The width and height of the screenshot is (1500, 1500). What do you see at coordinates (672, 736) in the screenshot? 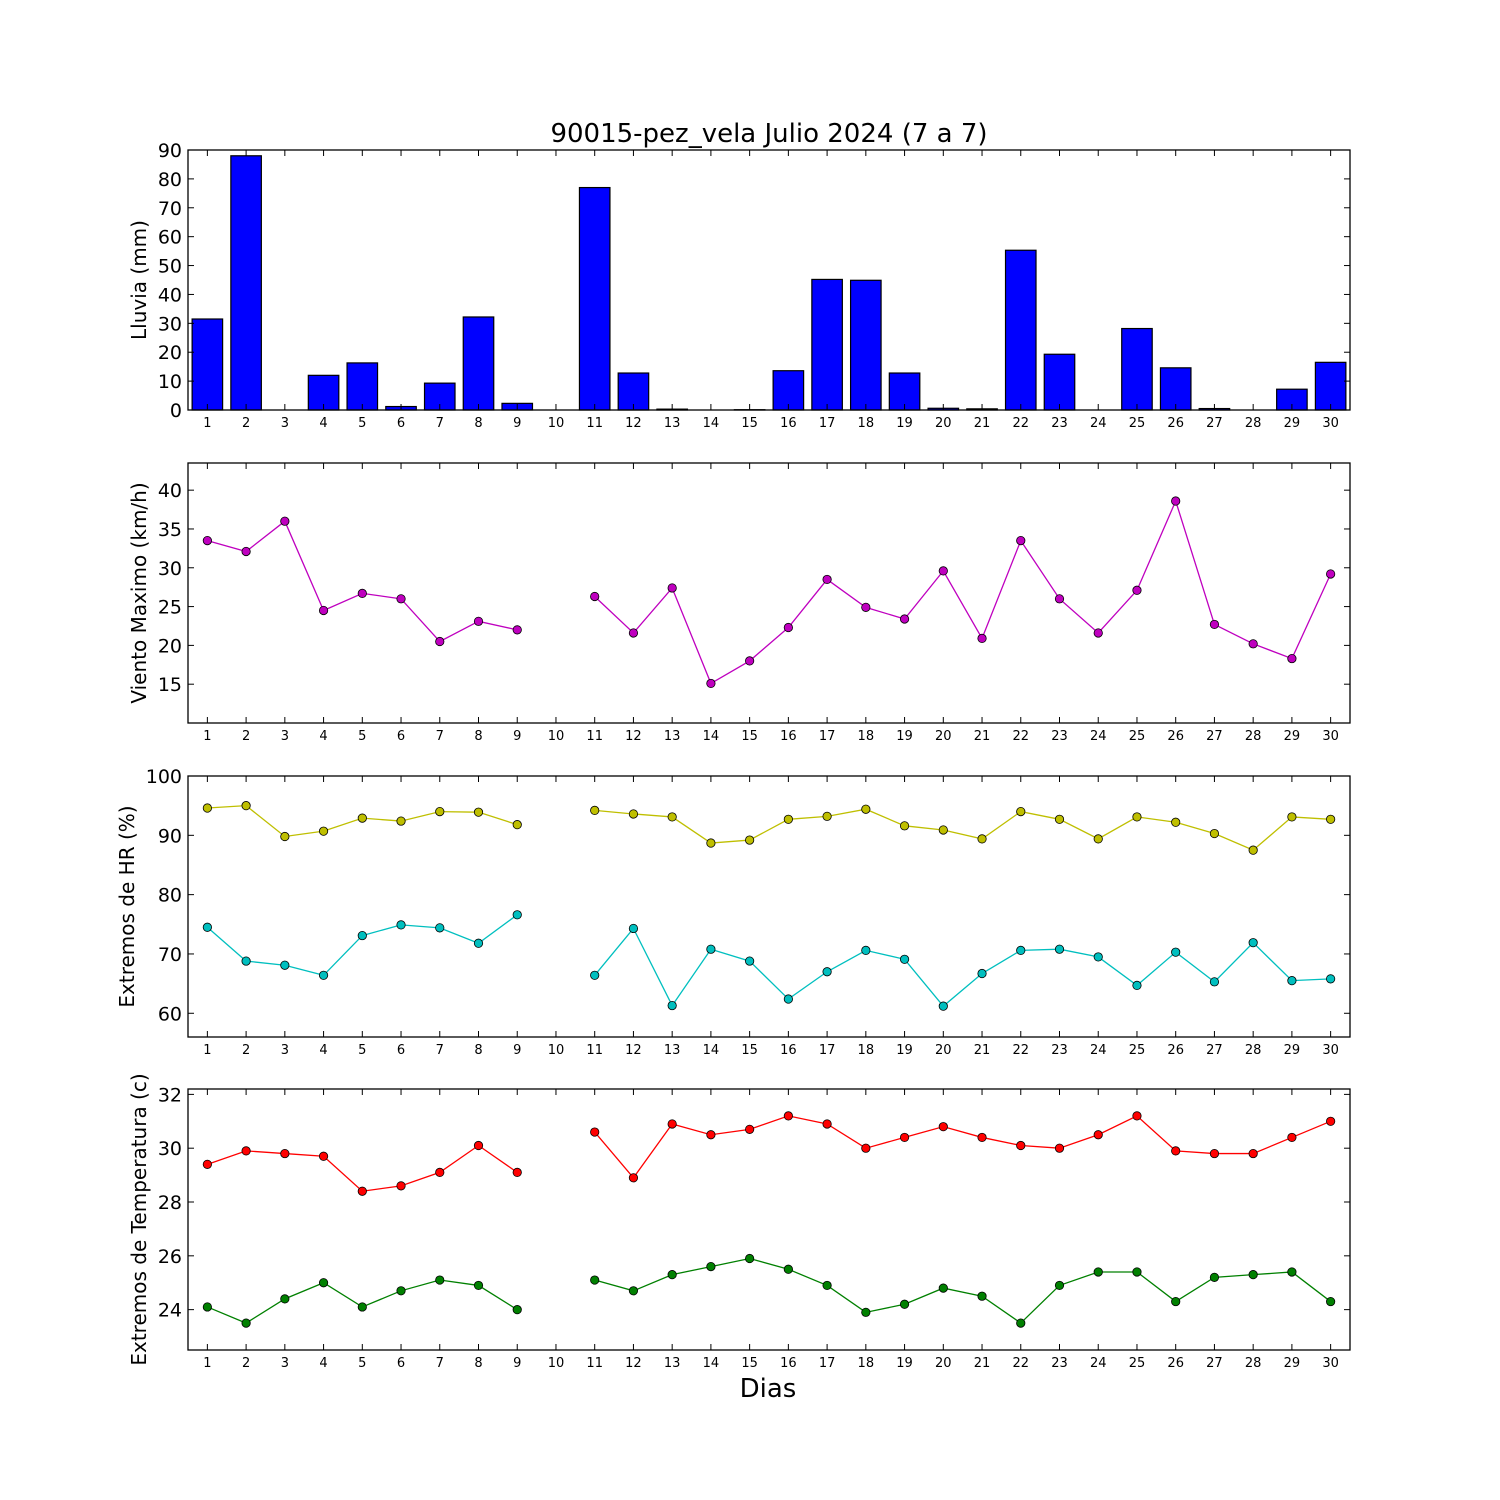
I see `x-tick-label: 13` at bounding box center [672, 736].